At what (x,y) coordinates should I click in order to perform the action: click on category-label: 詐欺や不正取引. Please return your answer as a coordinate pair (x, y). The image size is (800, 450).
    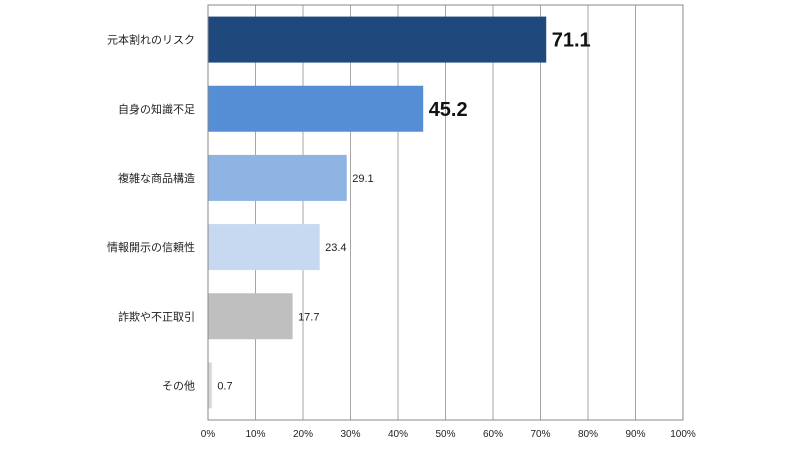
    Looking at the image, I should click on (156, 316).